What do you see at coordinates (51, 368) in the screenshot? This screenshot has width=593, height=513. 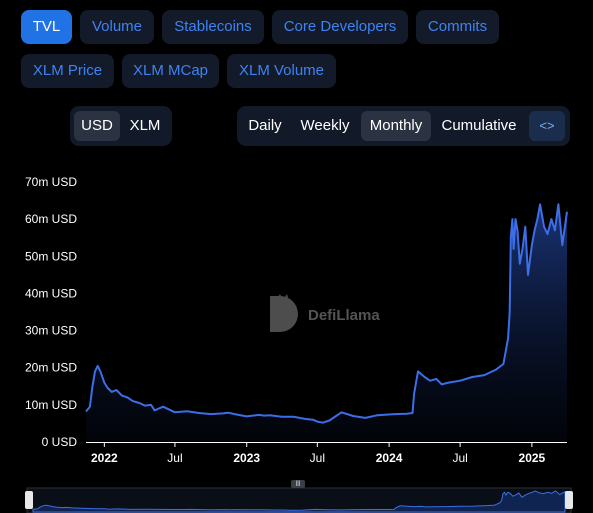 I see `y-tick-label: 20m USD` at bounding box center [51, 368].